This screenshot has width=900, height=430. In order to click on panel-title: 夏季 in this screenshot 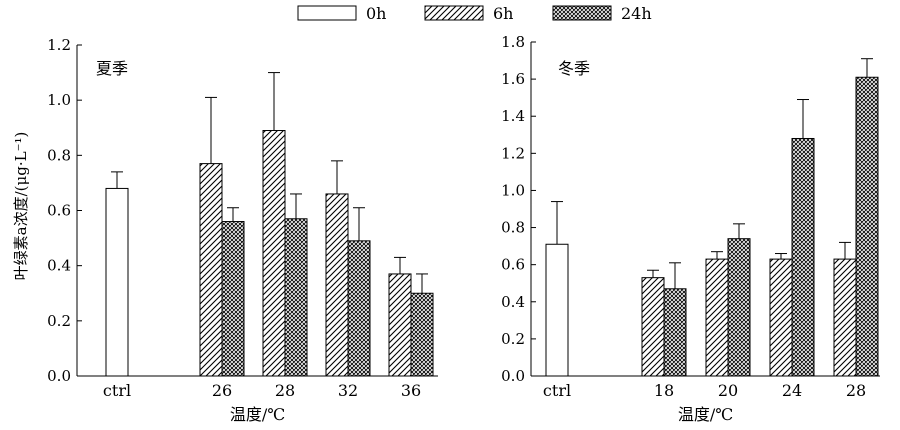, I will do `click(112, 68)`.